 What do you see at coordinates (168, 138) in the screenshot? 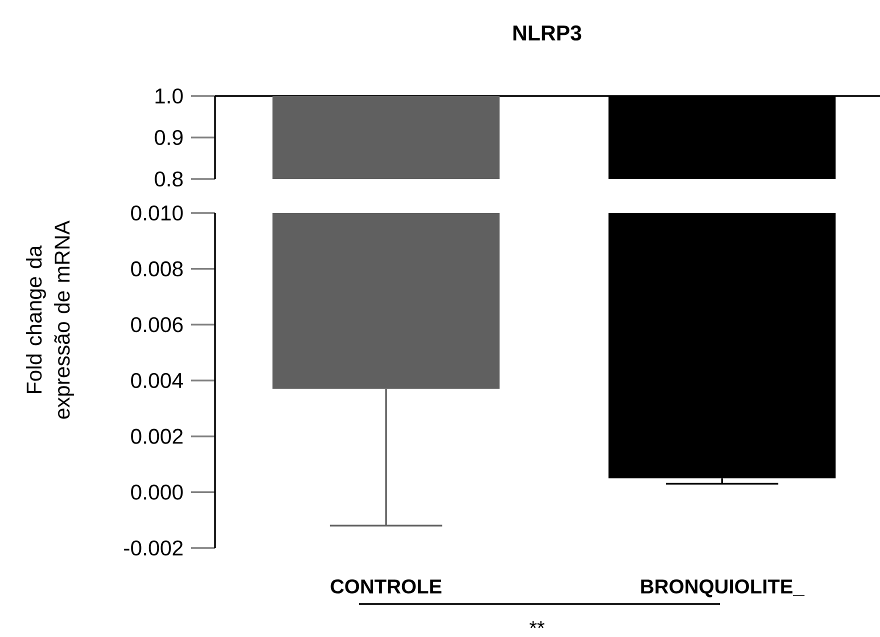
I see `y-tick-label: 0.9` at bounding box center [168, 138].